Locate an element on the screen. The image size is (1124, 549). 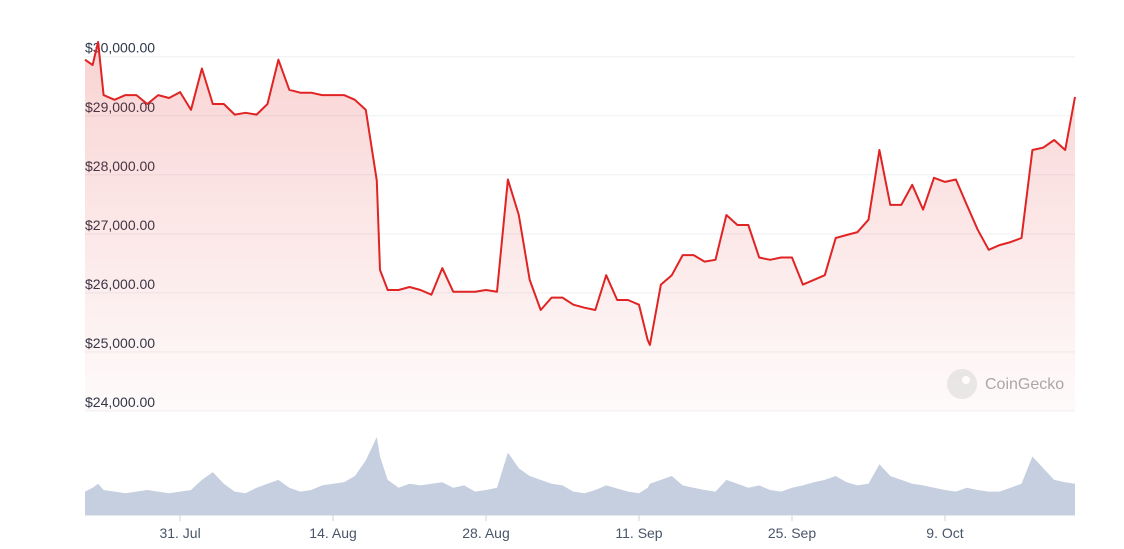
y-tick-label: $30,000.00 is located at coordinates (120, 48).